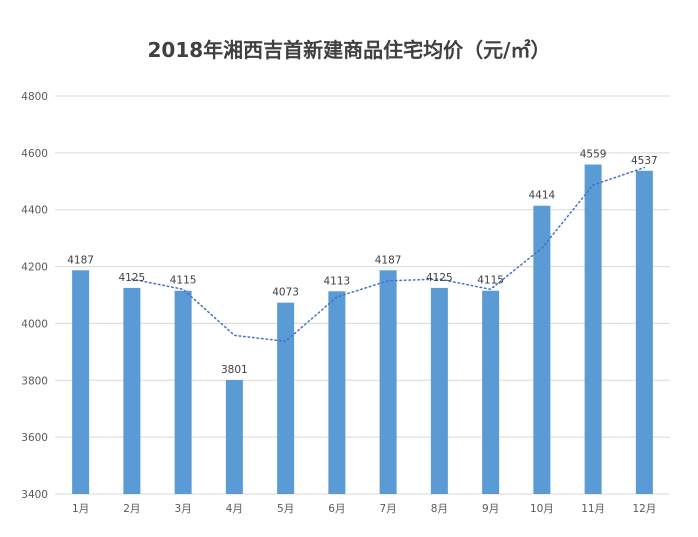 The image size is (698, 537). Describe the element at coordinates (234, 509) in the screenshot. I see `x-tick-label: 4月` at that location.